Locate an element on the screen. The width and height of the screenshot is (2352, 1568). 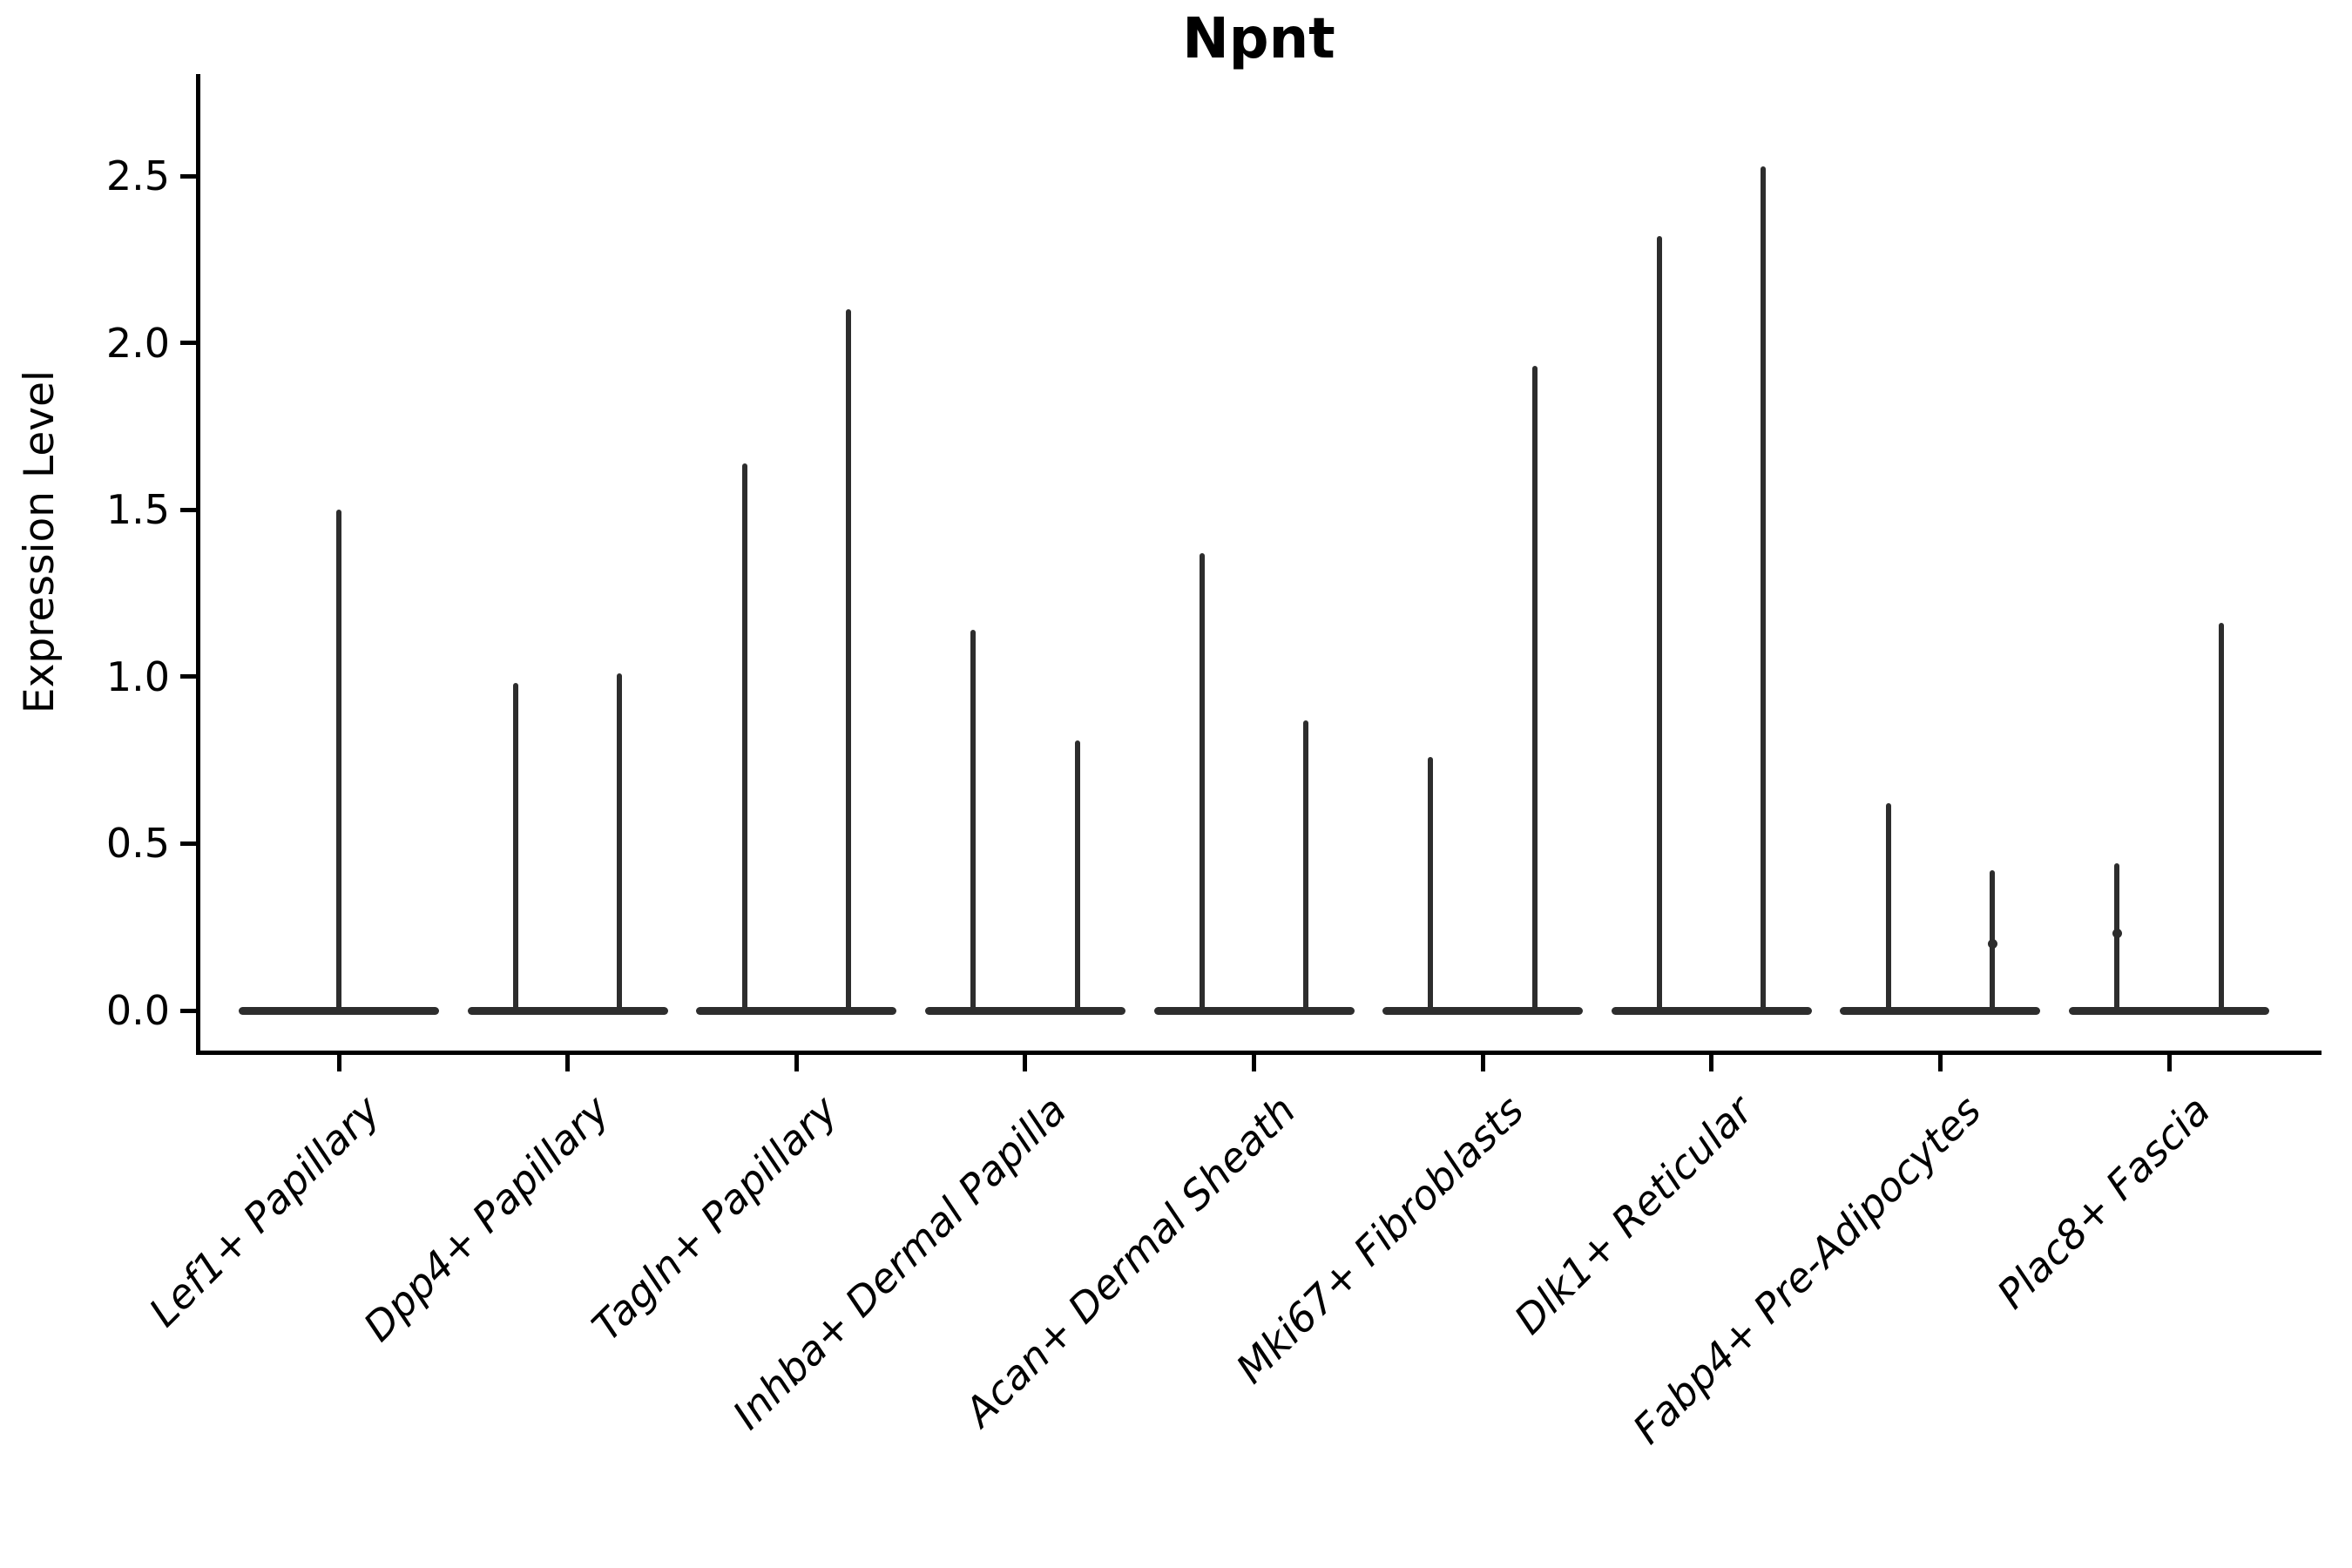
x-tick-label: Mki67+ Fibroblasts is located at coordinates (1380, 1240).